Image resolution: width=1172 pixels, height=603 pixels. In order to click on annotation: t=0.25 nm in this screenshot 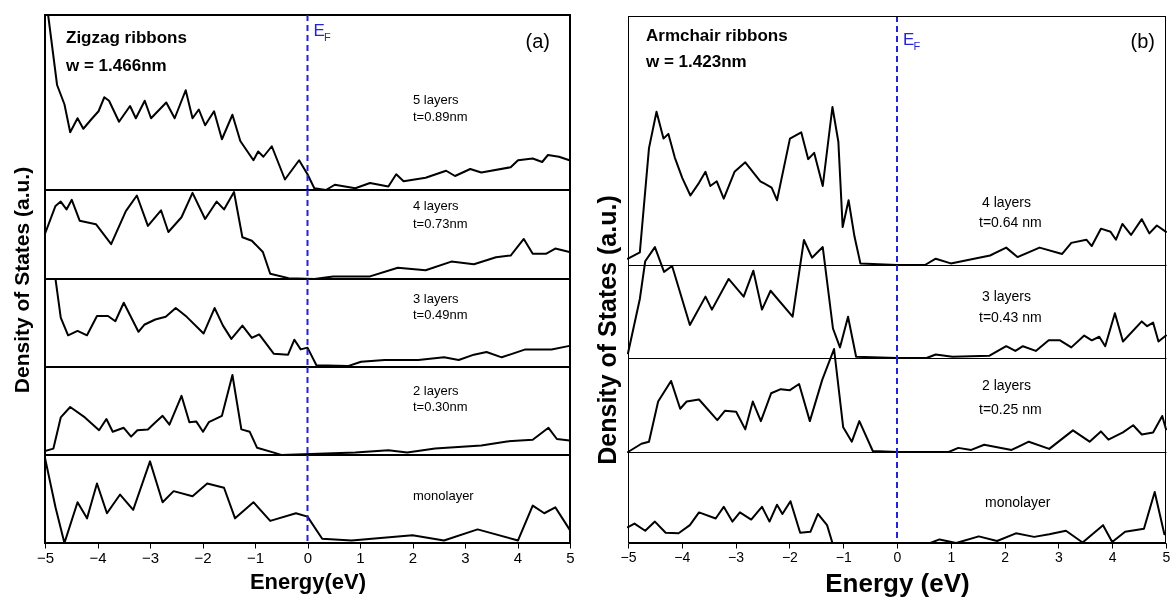, I will do `click(1010, 409)`.